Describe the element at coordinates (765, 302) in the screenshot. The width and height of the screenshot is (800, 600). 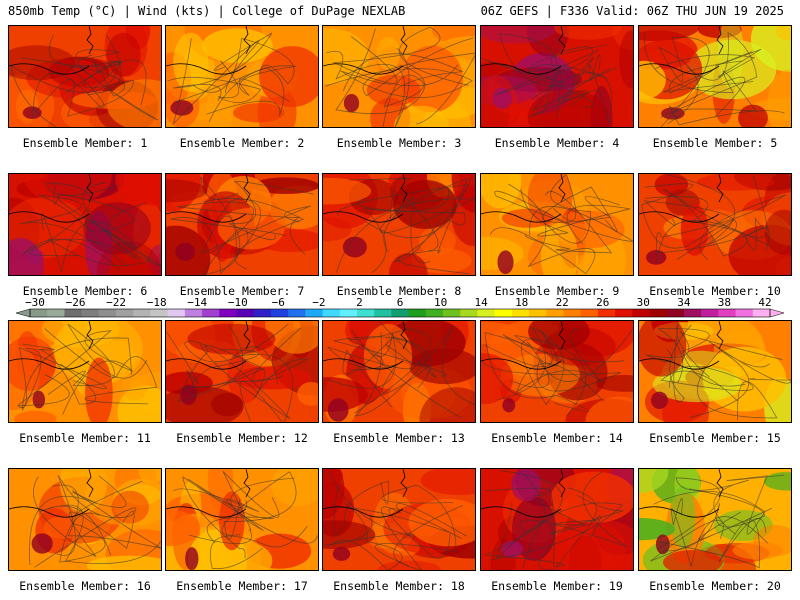
I see `colorbar-tick-label: 42` at that location.